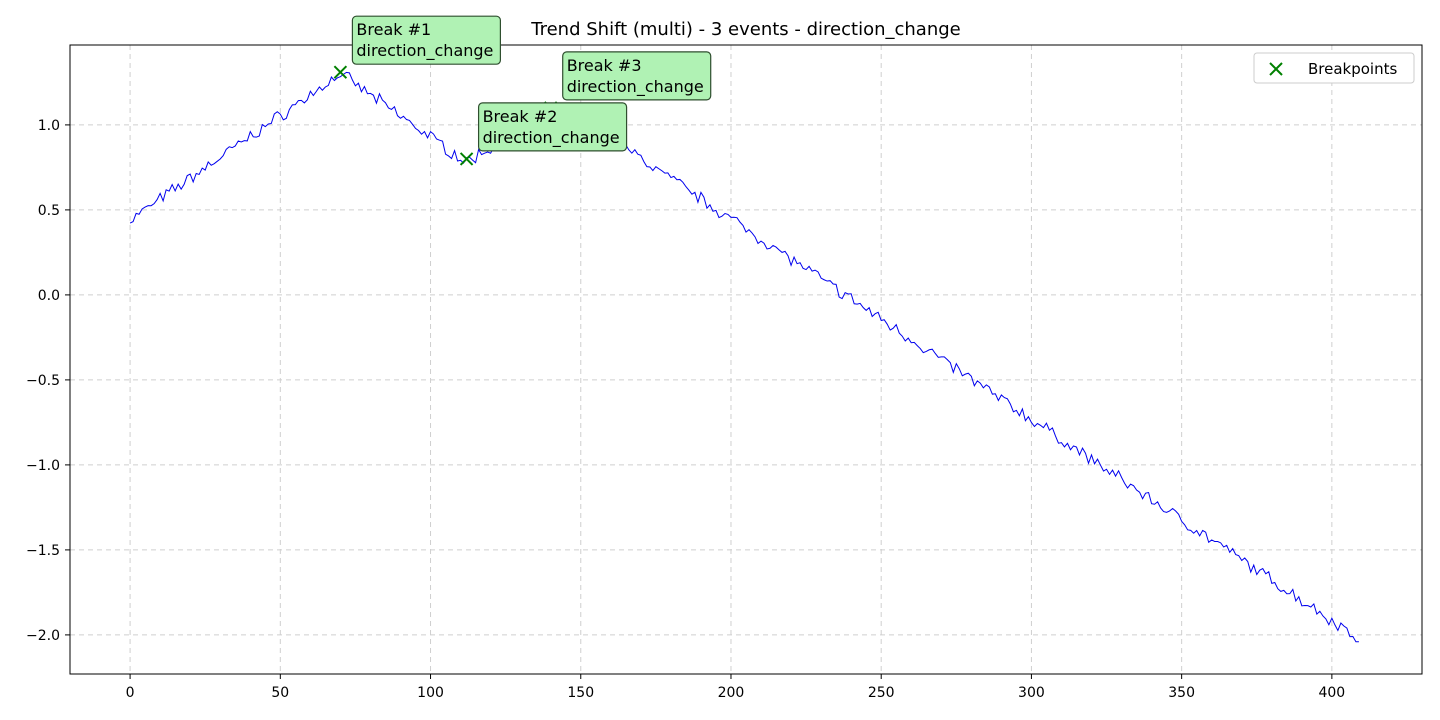  What do you see at coordinates (881, 693) in the screenshot?
I see `x-tick-label: 250` at bounding box center [881, 693].